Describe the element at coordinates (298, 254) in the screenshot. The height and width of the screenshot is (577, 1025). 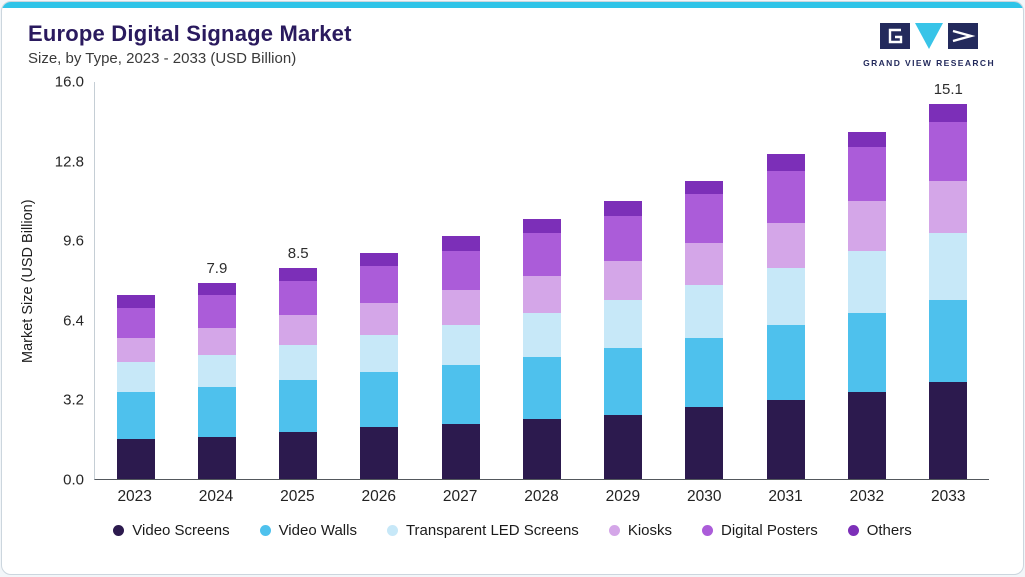
I see `bar-total-label: 8.5` at that location.